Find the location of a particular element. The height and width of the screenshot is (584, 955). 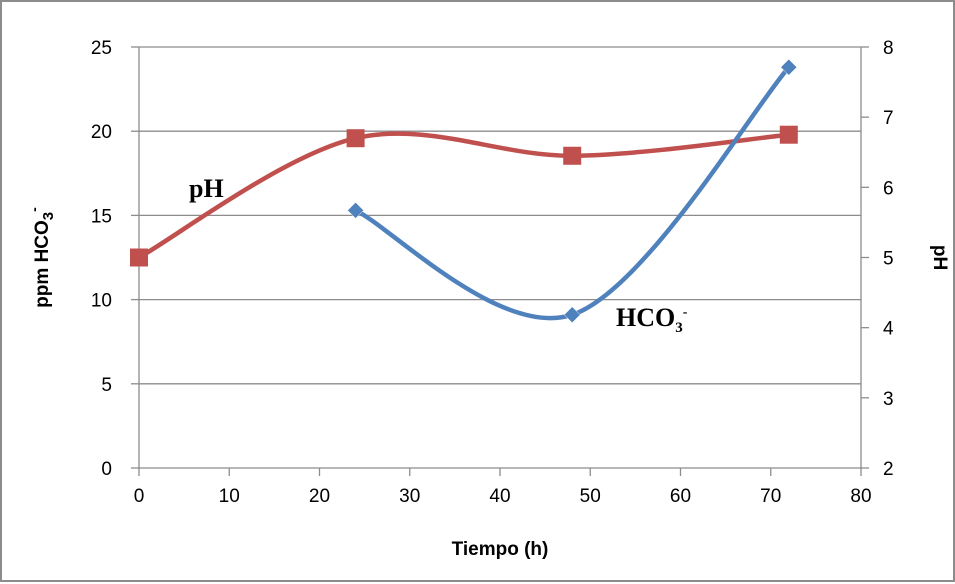

y-left-tick-label-0: 0 is located at coordinates (106, 469).